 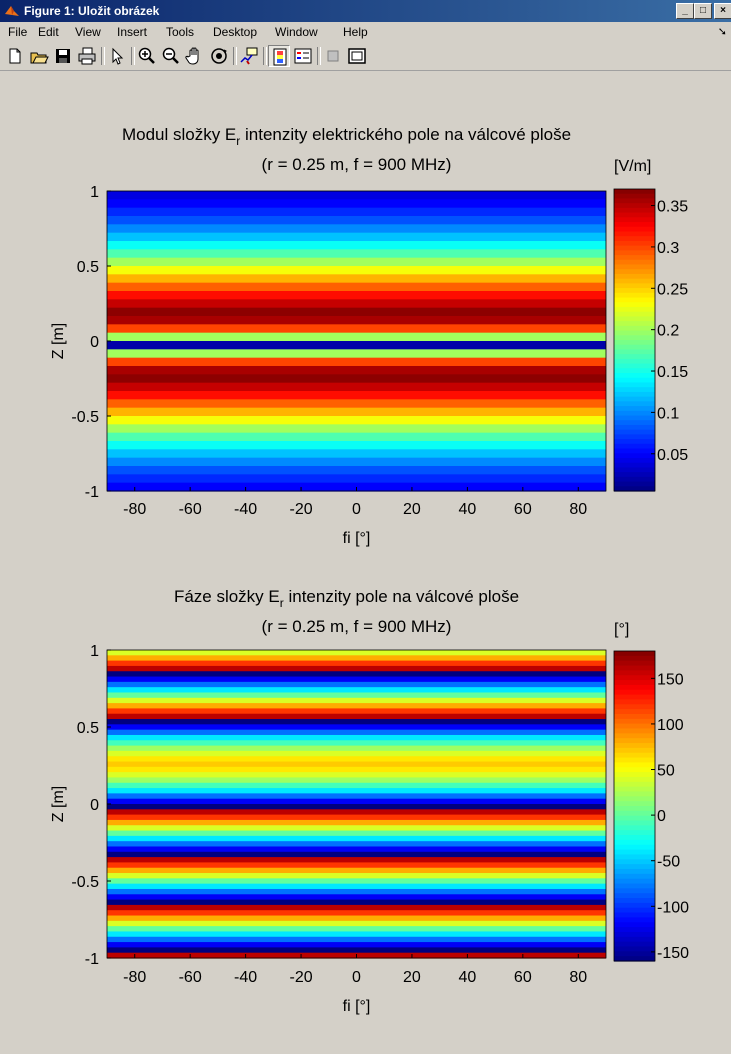 What do you see at coordinates (18, 32) in the screenshot?
I see `menu-file: File` at bounding box center [18, 32].